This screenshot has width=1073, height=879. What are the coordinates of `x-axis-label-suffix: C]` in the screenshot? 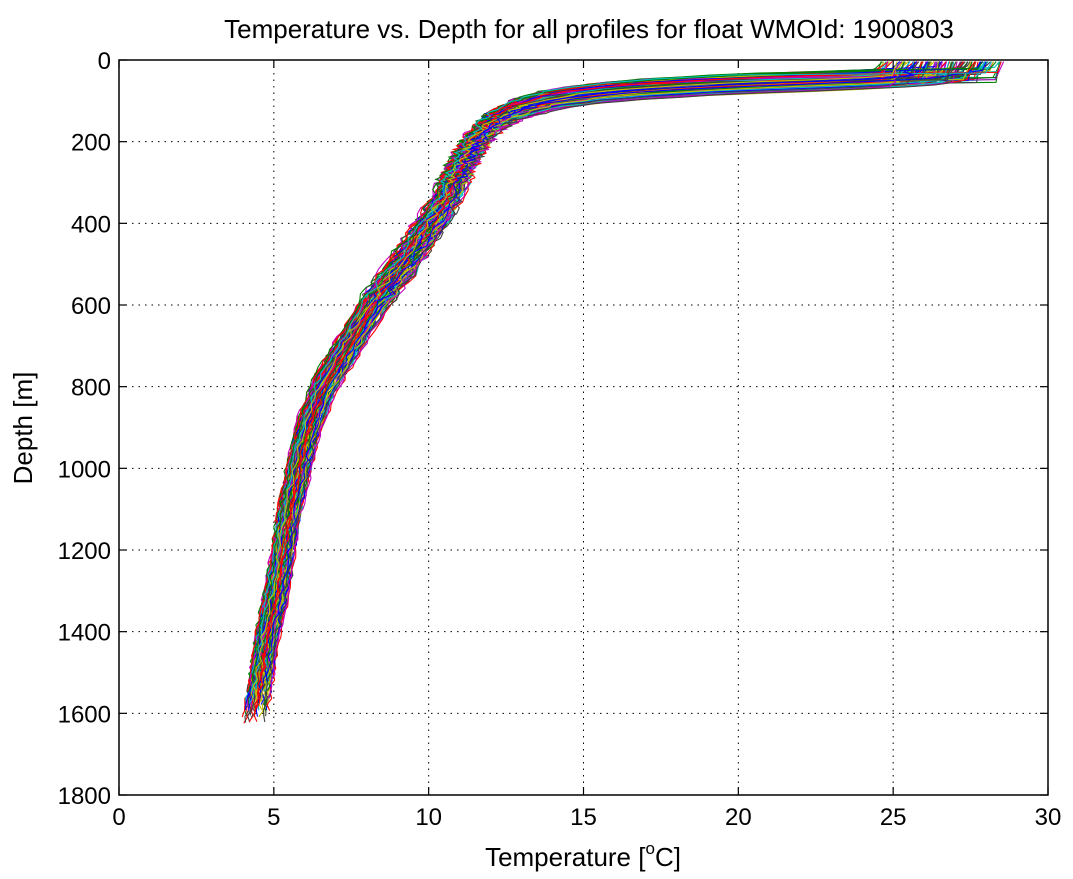 It's located at (668, 857).